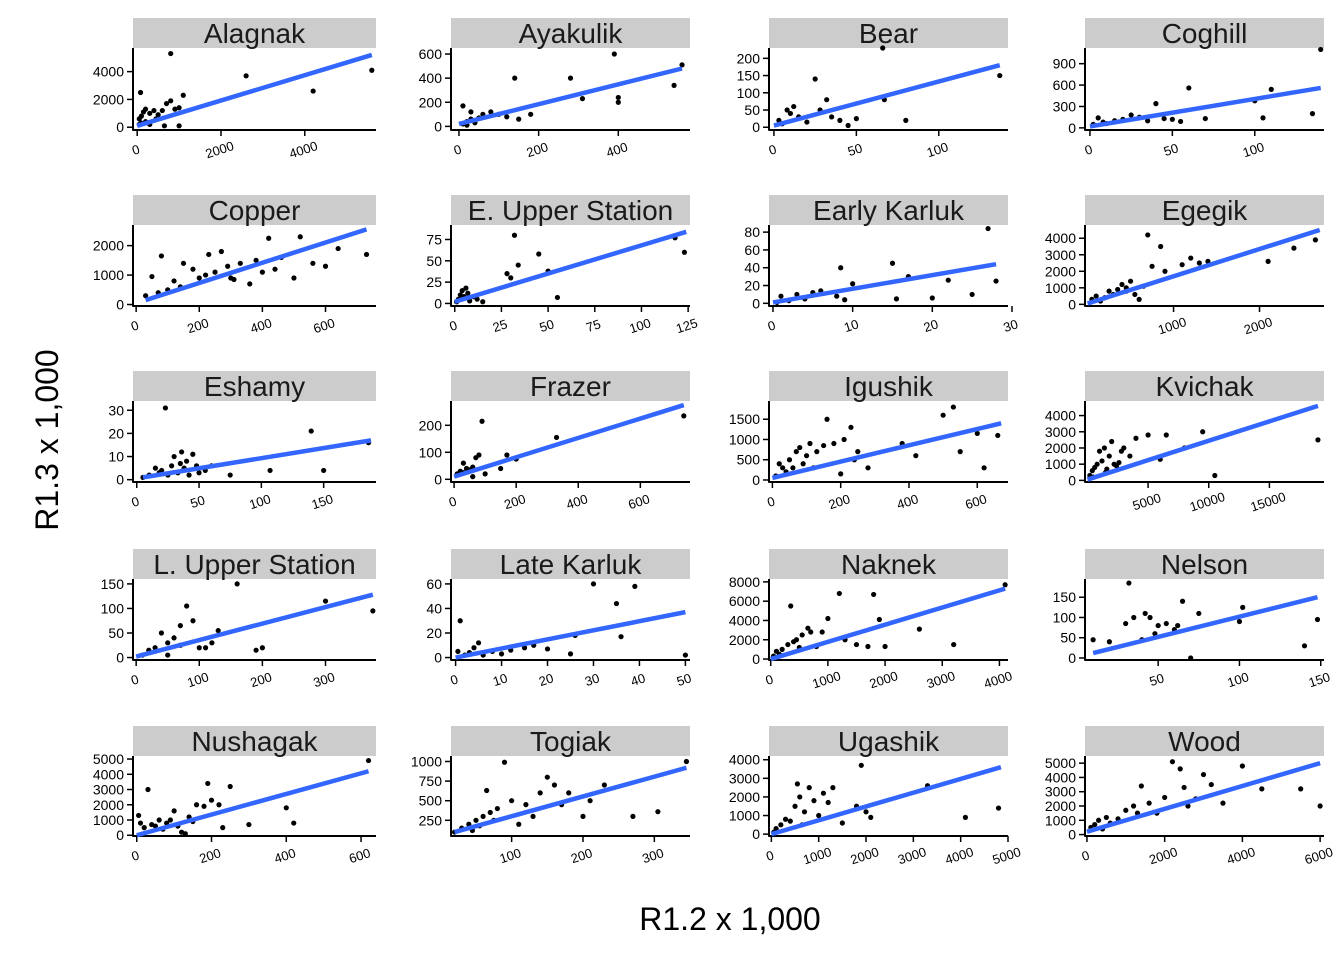  Describe the element at coordinates (116, 433) in the screenshot. I see `y-tick-label: 20` at that location.